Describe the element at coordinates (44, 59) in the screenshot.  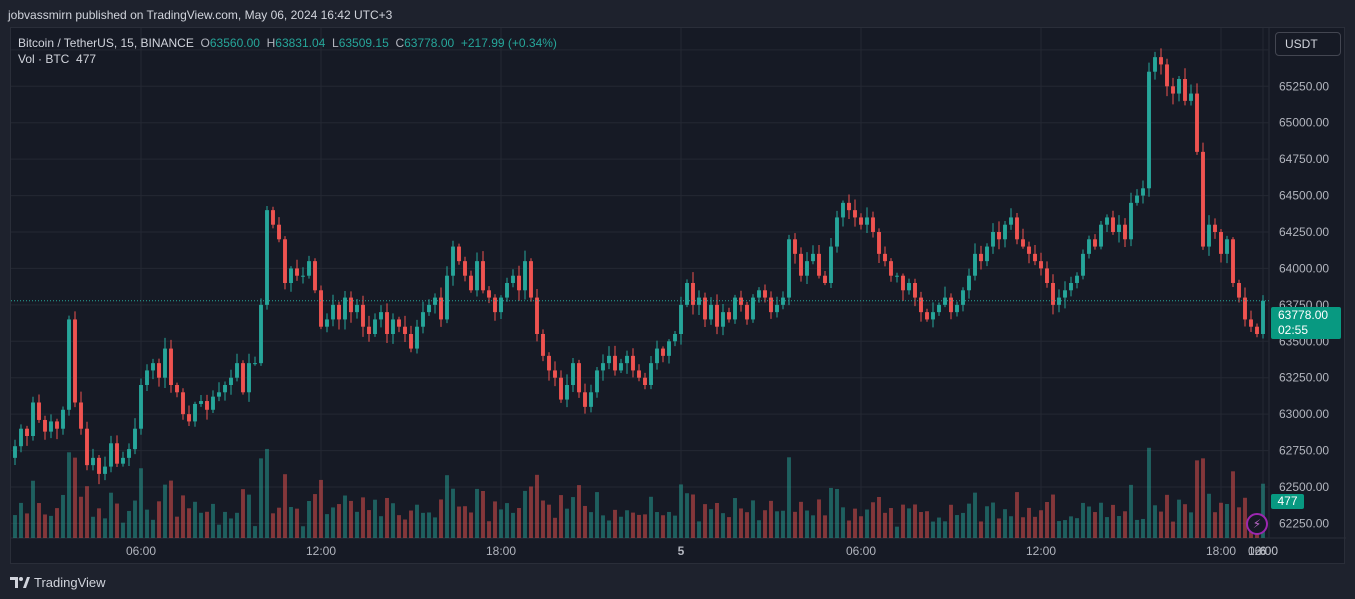
I see `volume-label: Vol · BTC` at that location.